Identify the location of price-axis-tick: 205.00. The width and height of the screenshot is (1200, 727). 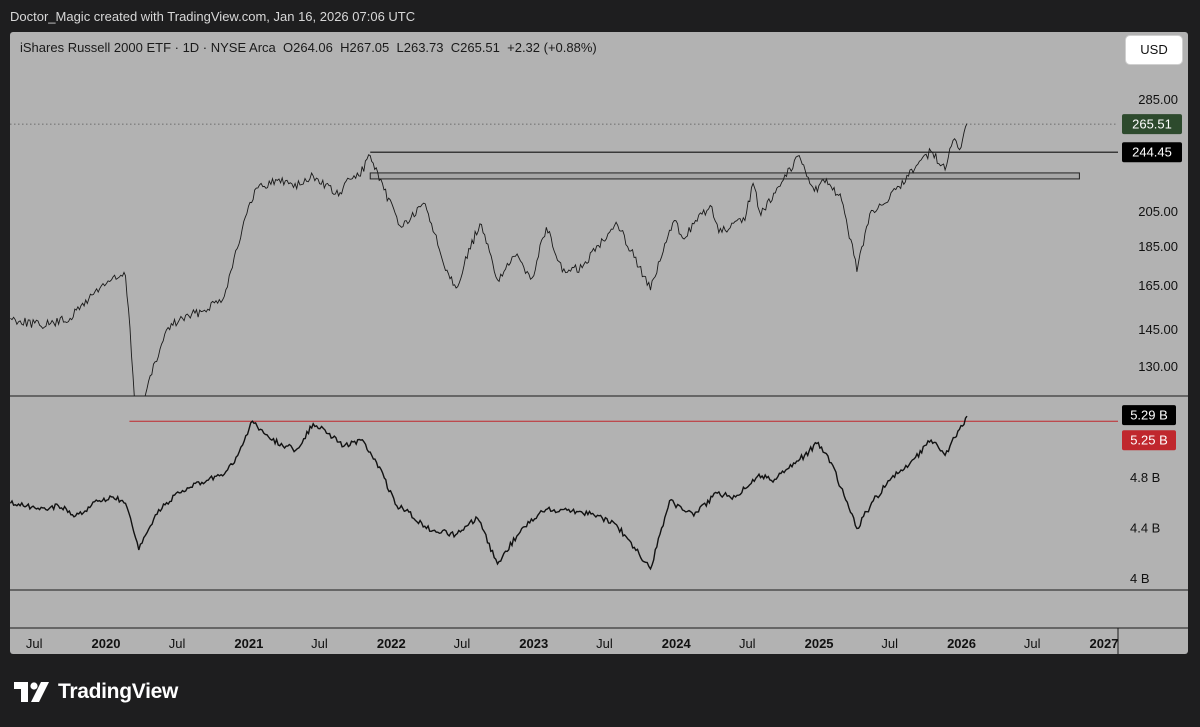
(1158, 211).